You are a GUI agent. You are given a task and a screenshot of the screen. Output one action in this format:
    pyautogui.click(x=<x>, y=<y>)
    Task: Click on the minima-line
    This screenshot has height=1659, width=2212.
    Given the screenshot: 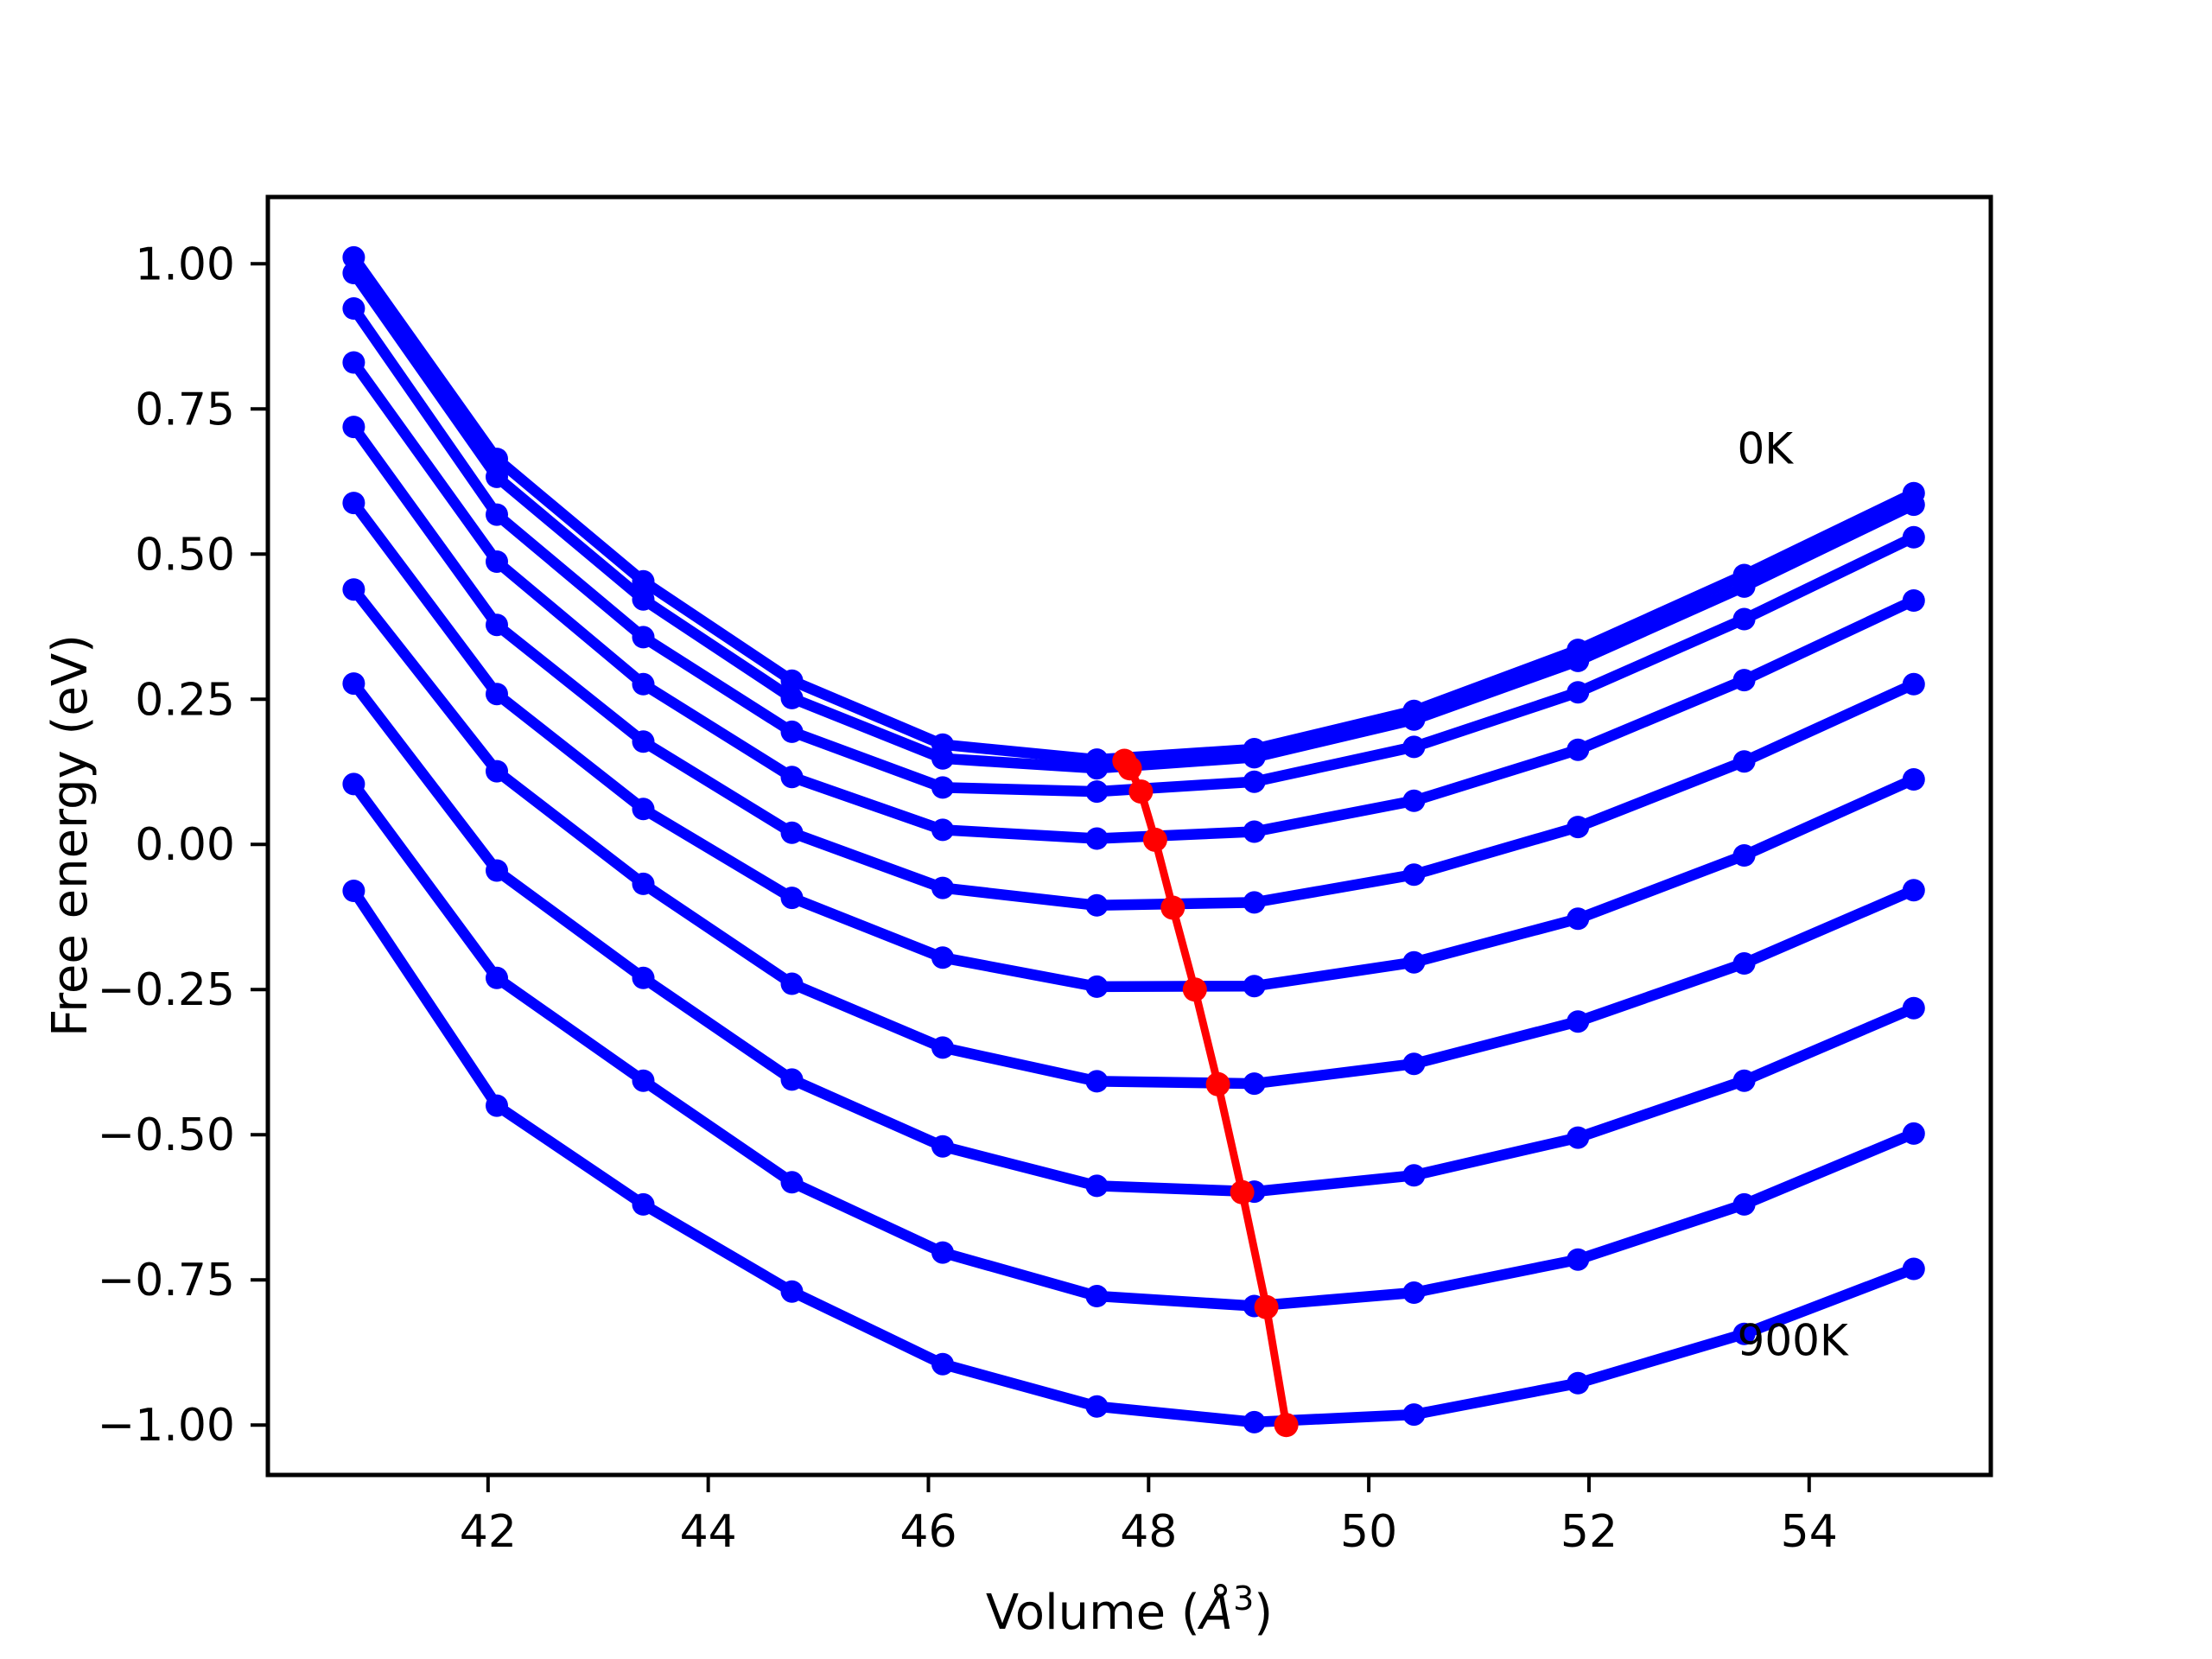 What is the action you would take?
    pyautogui.click(x=1205, y=1093)
    